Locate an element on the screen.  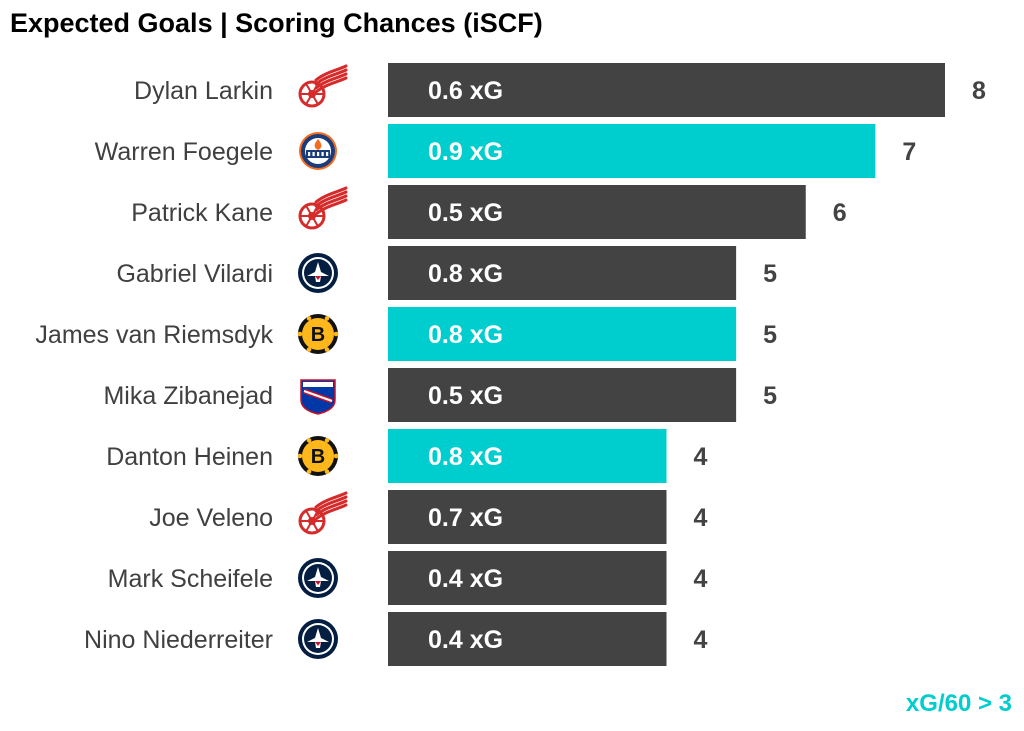
value-label: 6 is located at coordinates (840, 213).